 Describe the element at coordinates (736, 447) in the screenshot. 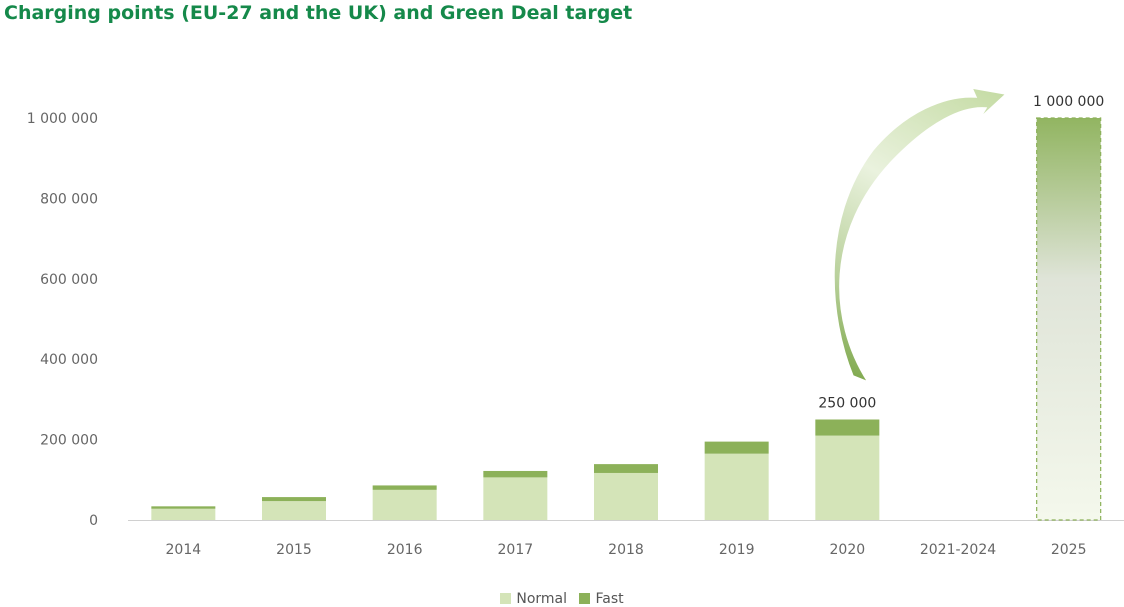

I see `bar-fast-2019` at that location.